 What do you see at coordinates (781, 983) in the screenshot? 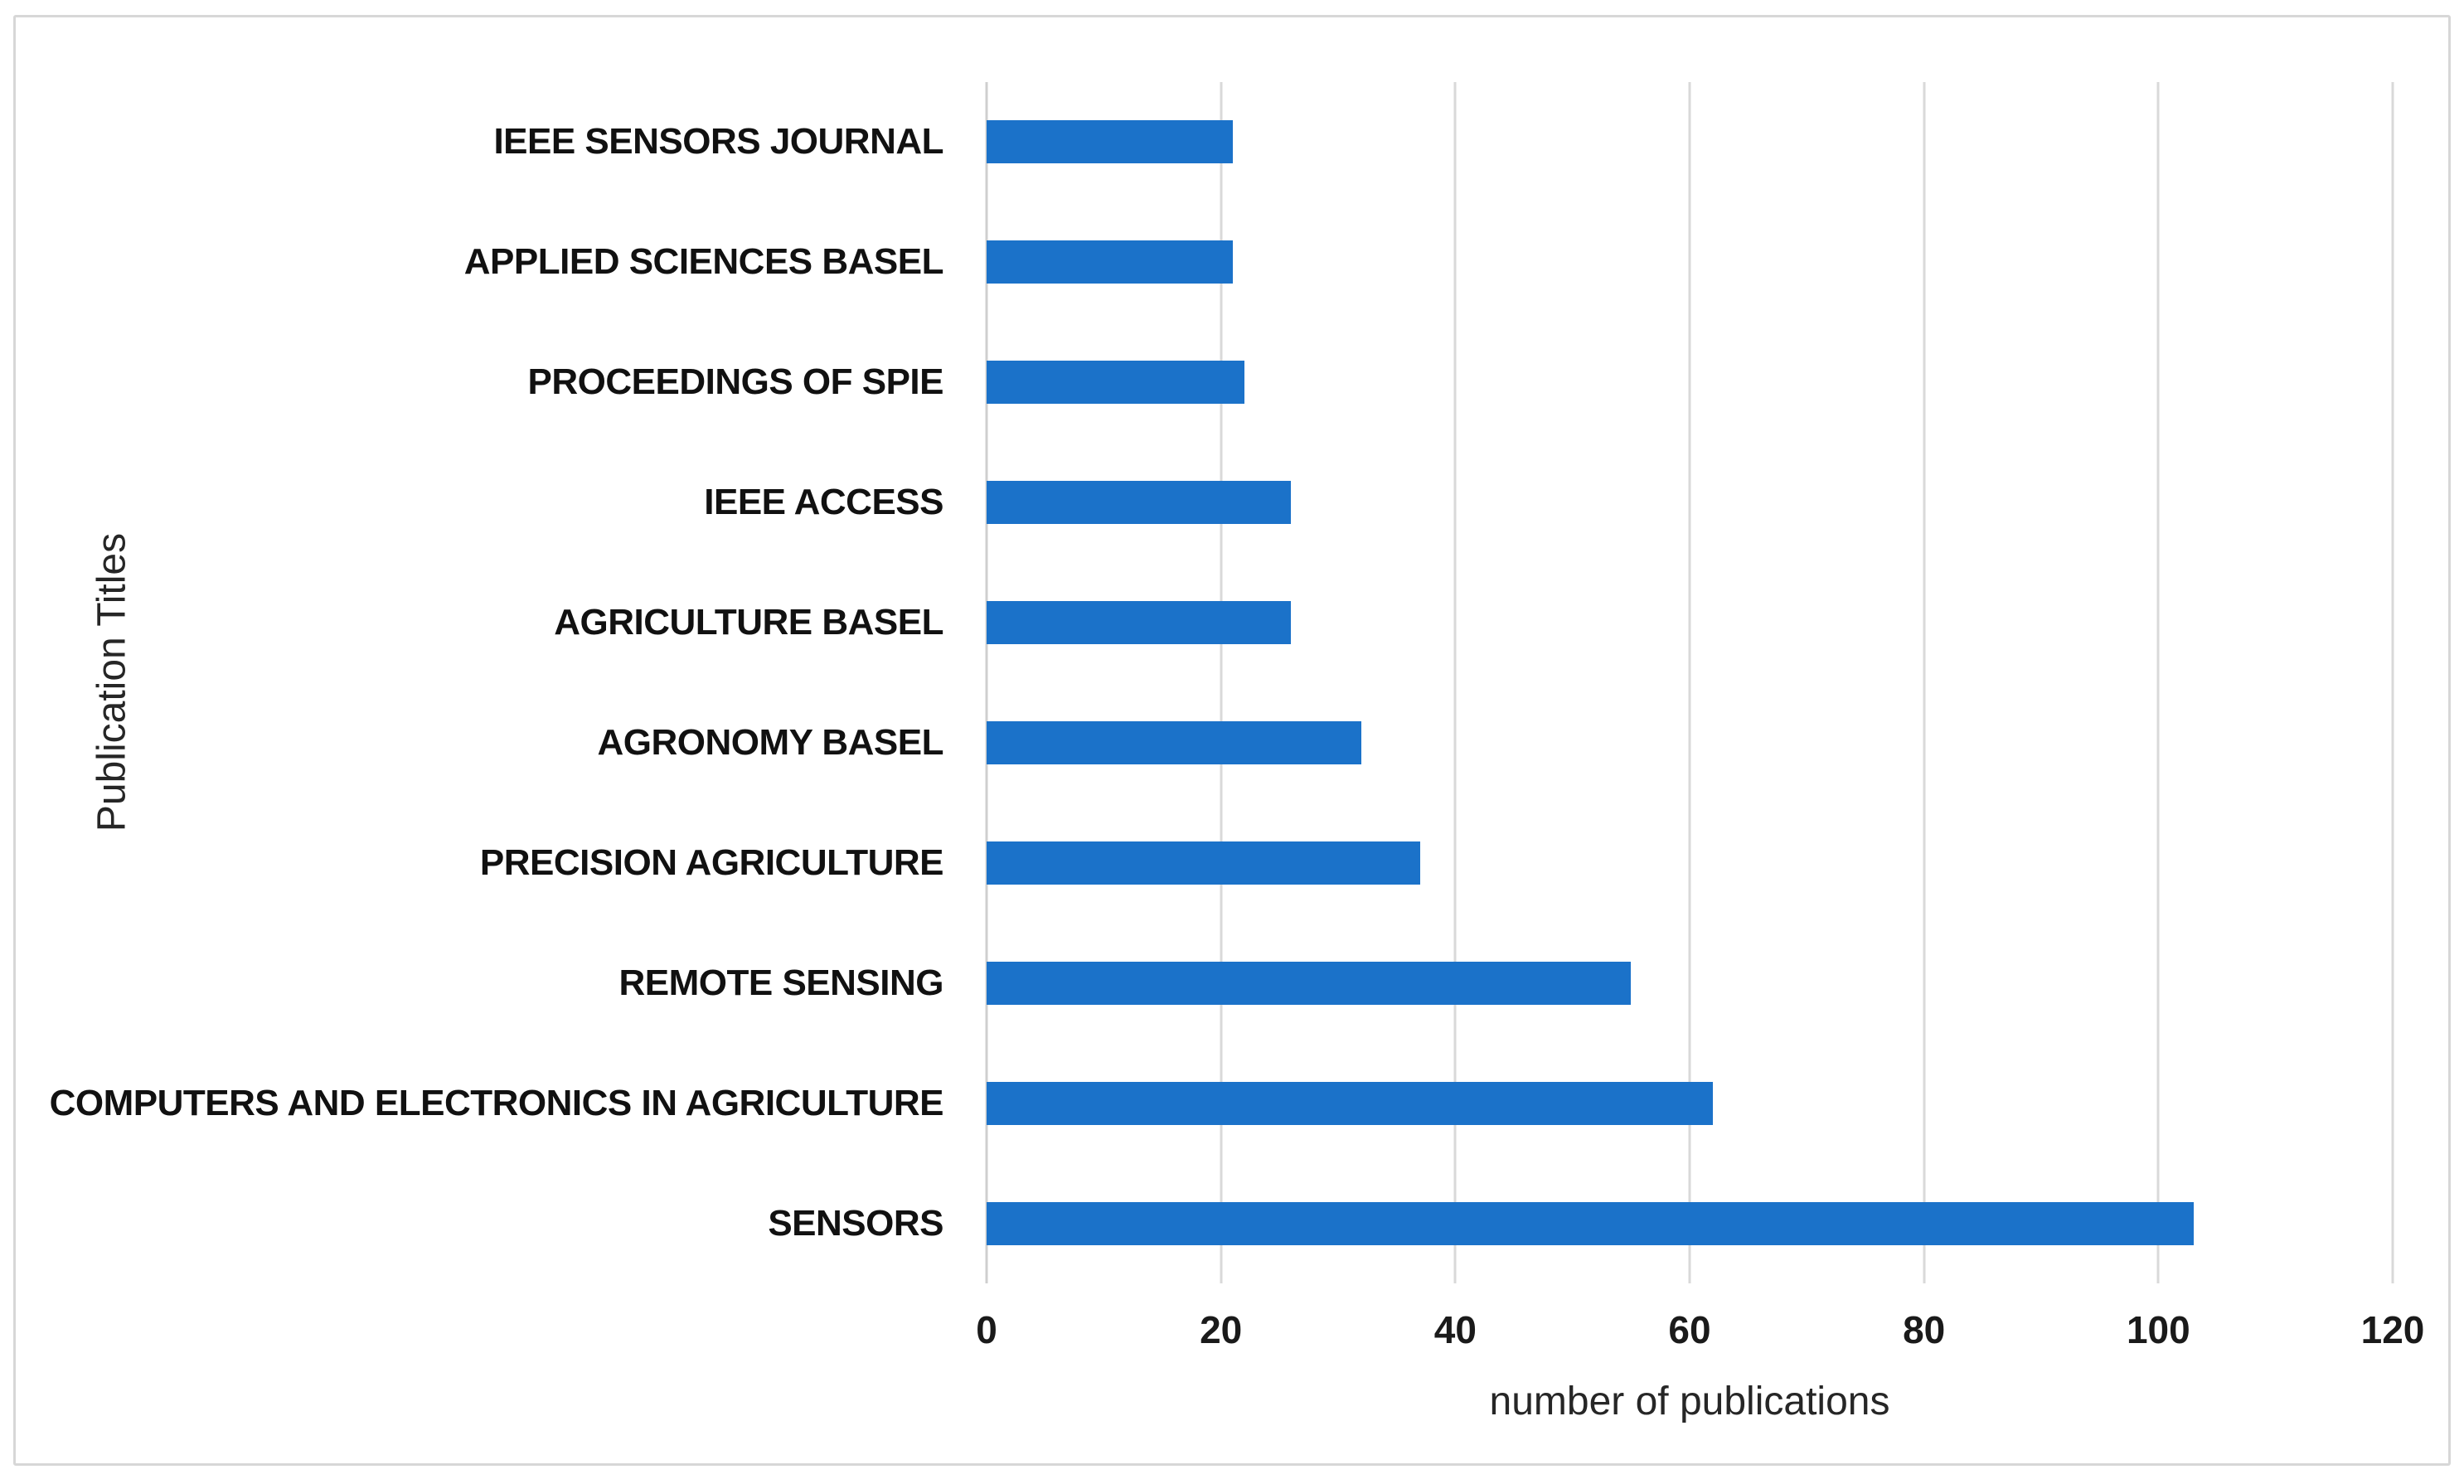
I see `category-label: REMOTE SENSING` at bounding box center [781, 983].